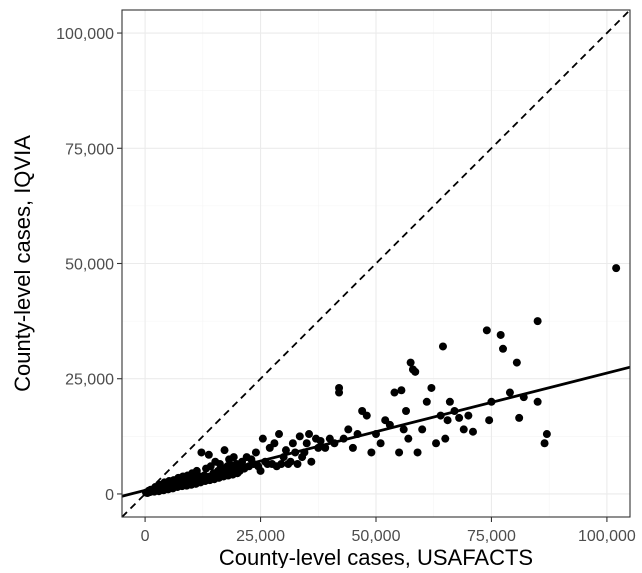  I want to click on x-tick-label: 0, so click(145, 536).